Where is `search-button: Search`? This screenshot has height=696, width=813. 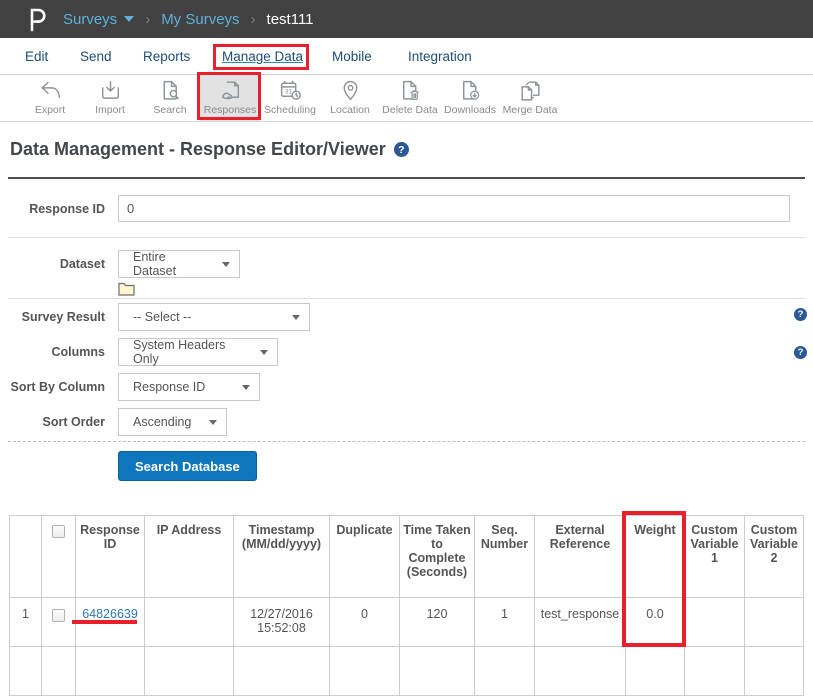
search-button: Search is located at coordinates (170, 98).